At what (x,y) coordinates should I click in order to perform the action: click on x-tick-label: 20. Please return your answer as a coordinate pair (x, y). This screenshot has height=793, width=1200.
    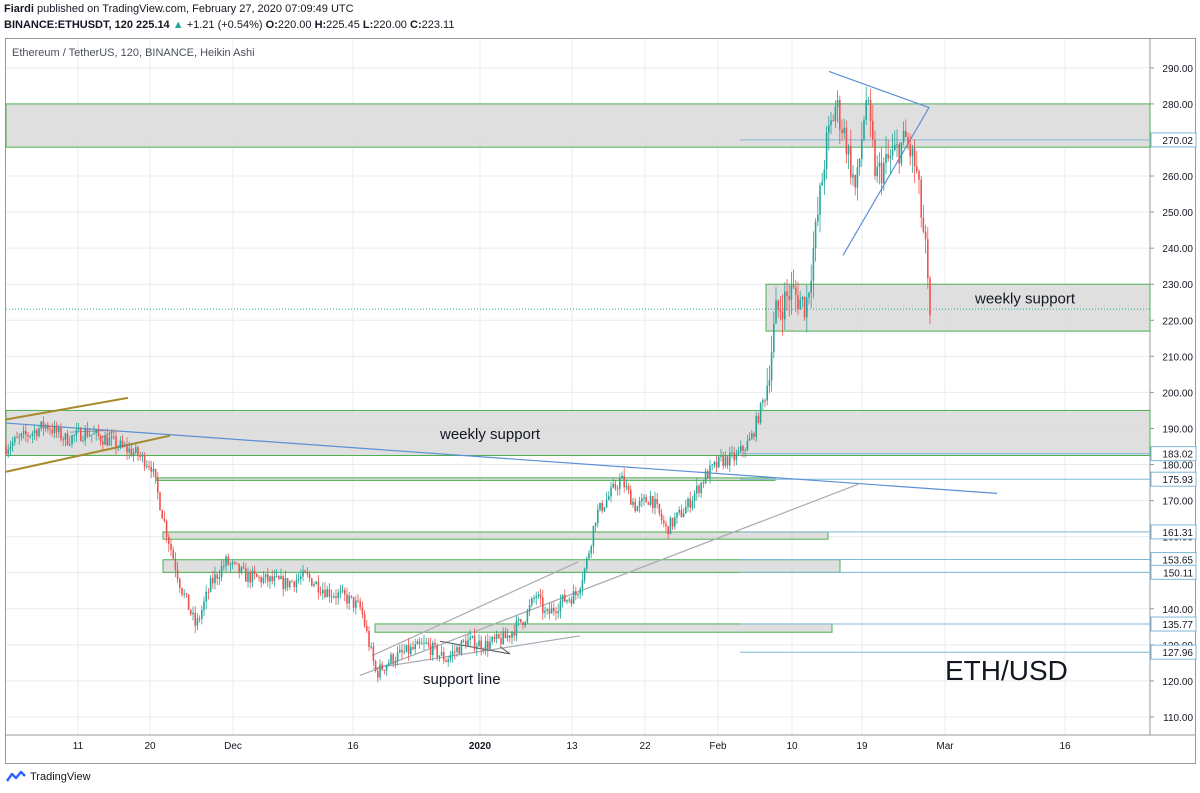
    Looking at the image, I should click on (150, 746).